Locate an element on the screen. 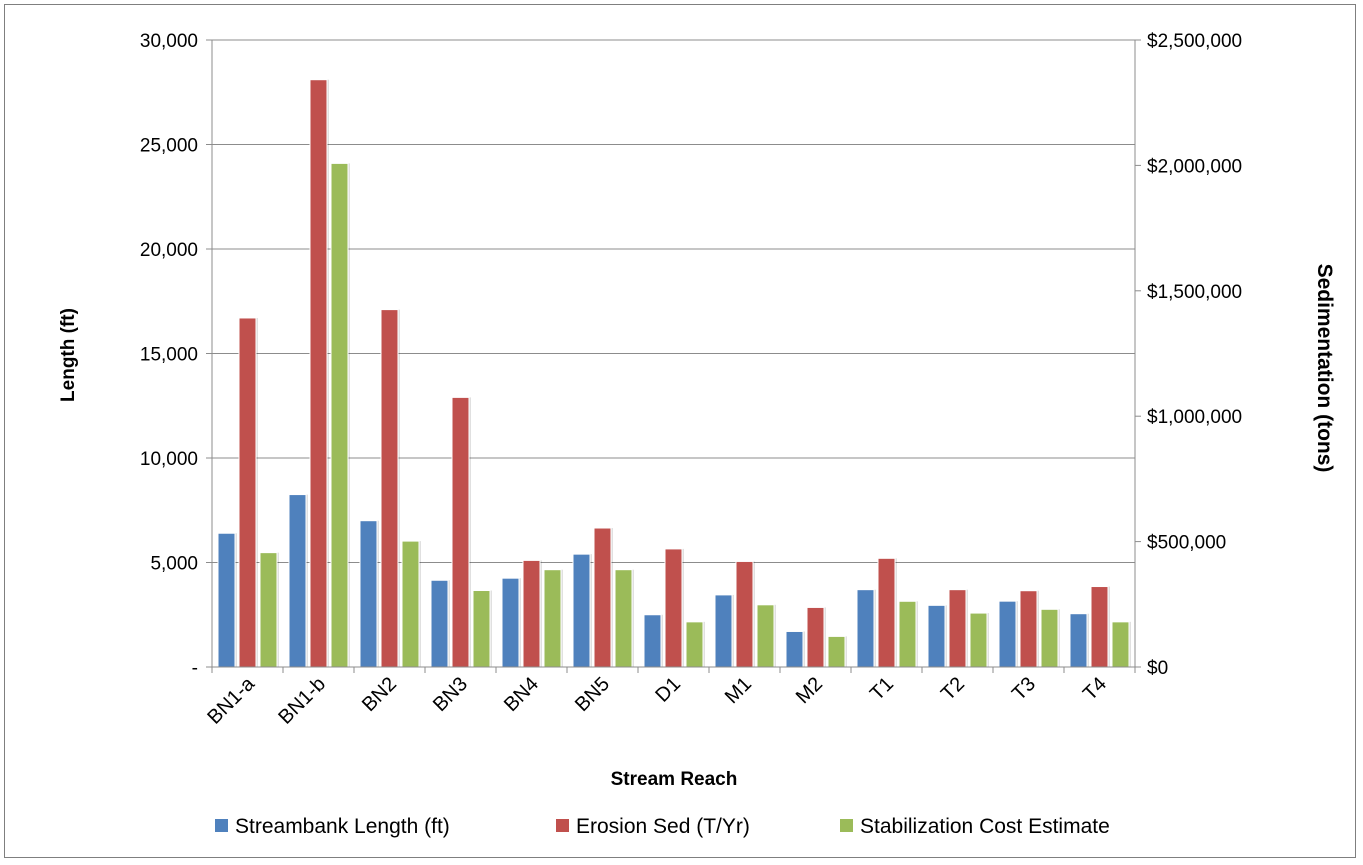 The width and height of the screenshot is (1363, 865). y-tick-label-5: 25,000 is located at coordinates (169, 146).